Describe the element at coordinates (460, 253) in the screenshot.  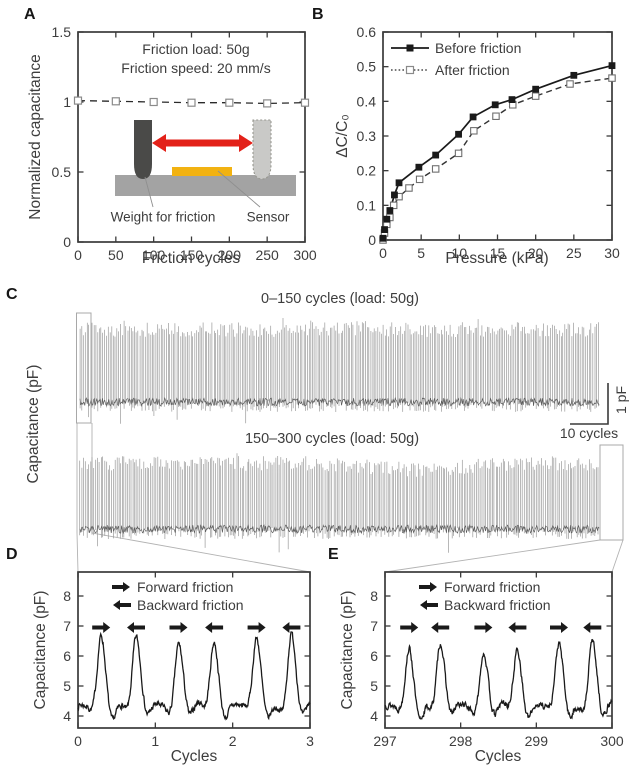
I see `tick-label: 10` at that location.